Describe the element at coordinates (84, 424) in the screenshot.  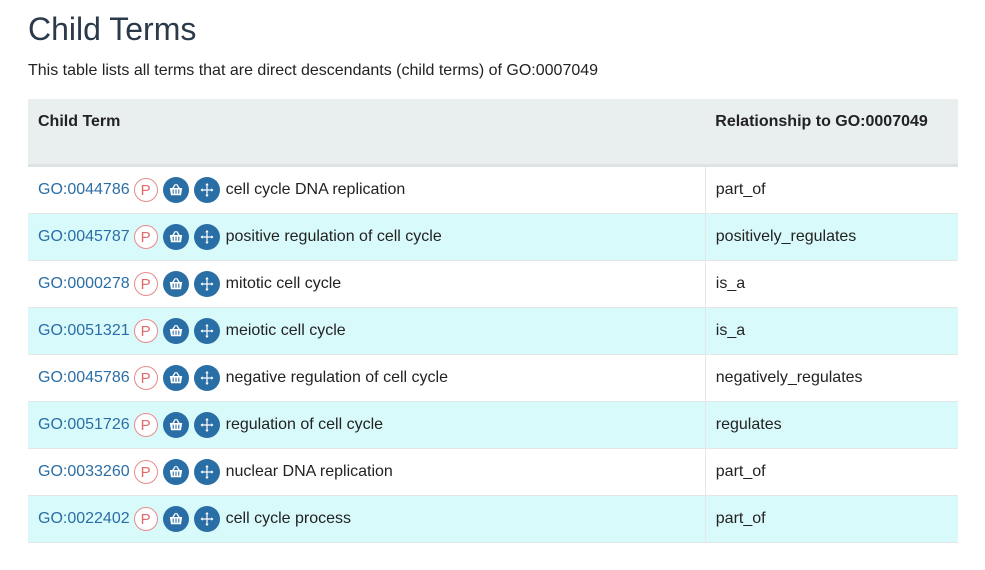
I see `go-term-link: GO:0051726` at that location.